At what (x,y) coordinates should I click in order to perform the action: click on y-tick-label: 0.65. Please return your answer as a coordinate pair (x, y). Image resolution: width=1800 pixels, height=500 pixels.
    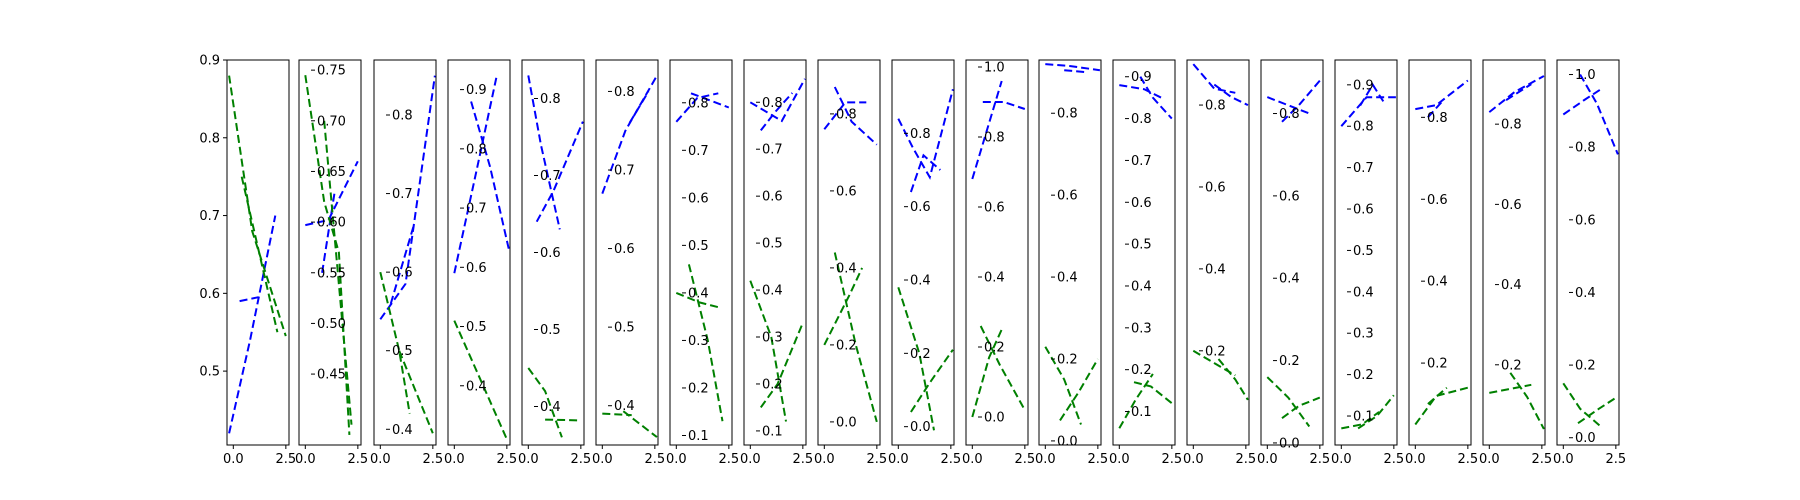
    Looking at the image, I should click on (331, 172).